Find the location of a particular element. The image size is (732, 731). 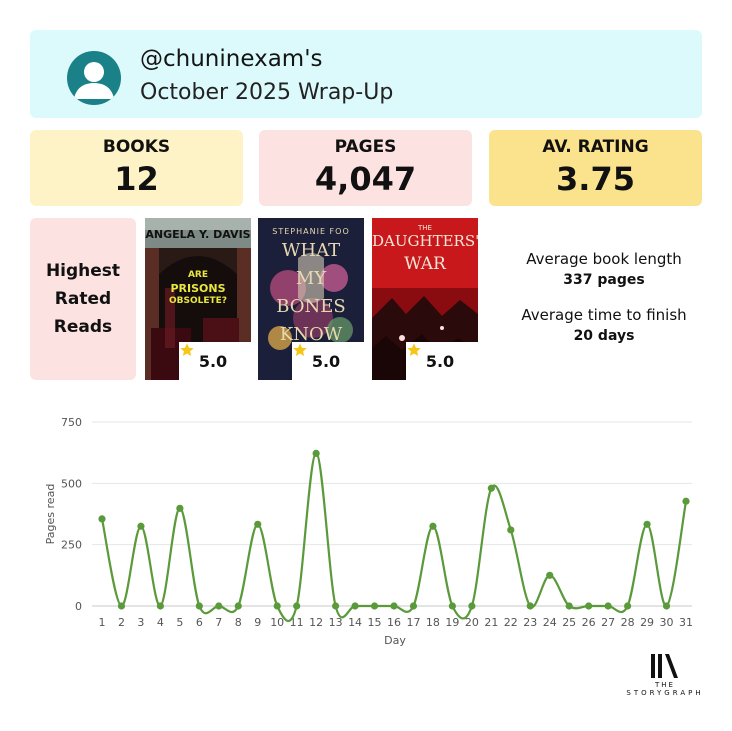

average-length-block: Average book length 337 pages is located at coordinates (604, 269).